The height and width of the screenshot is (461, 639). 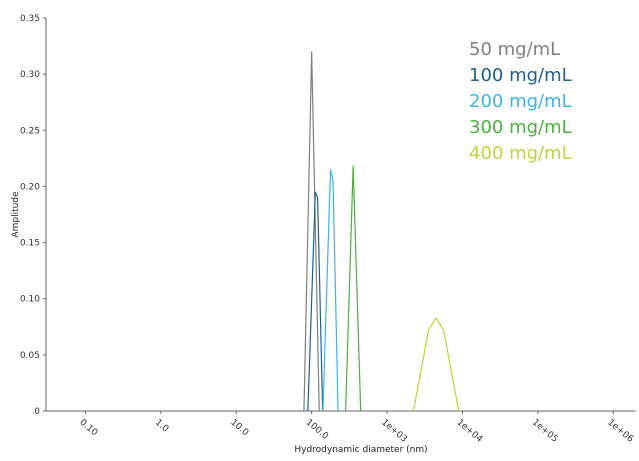 What do you see at coordinates (89, 428) in the screenshot?
I see `x-tick-label: 0.10` at bounding box center [89, 428].